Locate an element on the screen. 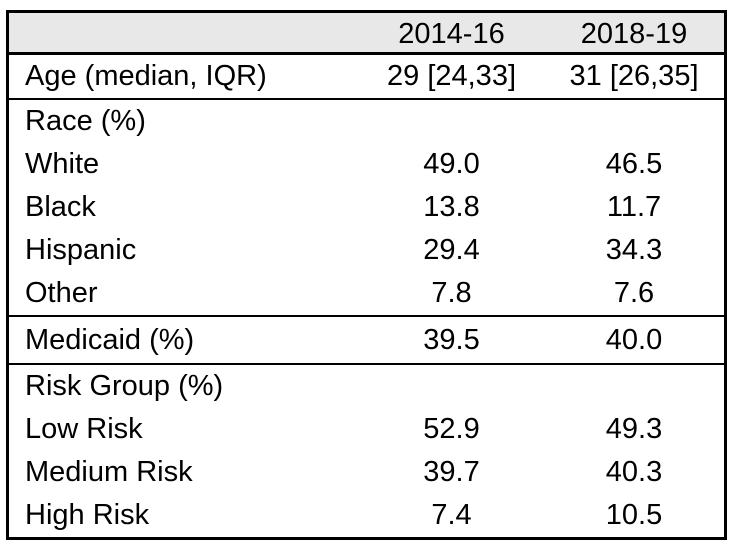 The width and height of the screenshot is (738, 548). table-row: Black 13.8 11.7 is located at coordinates (366, 207).